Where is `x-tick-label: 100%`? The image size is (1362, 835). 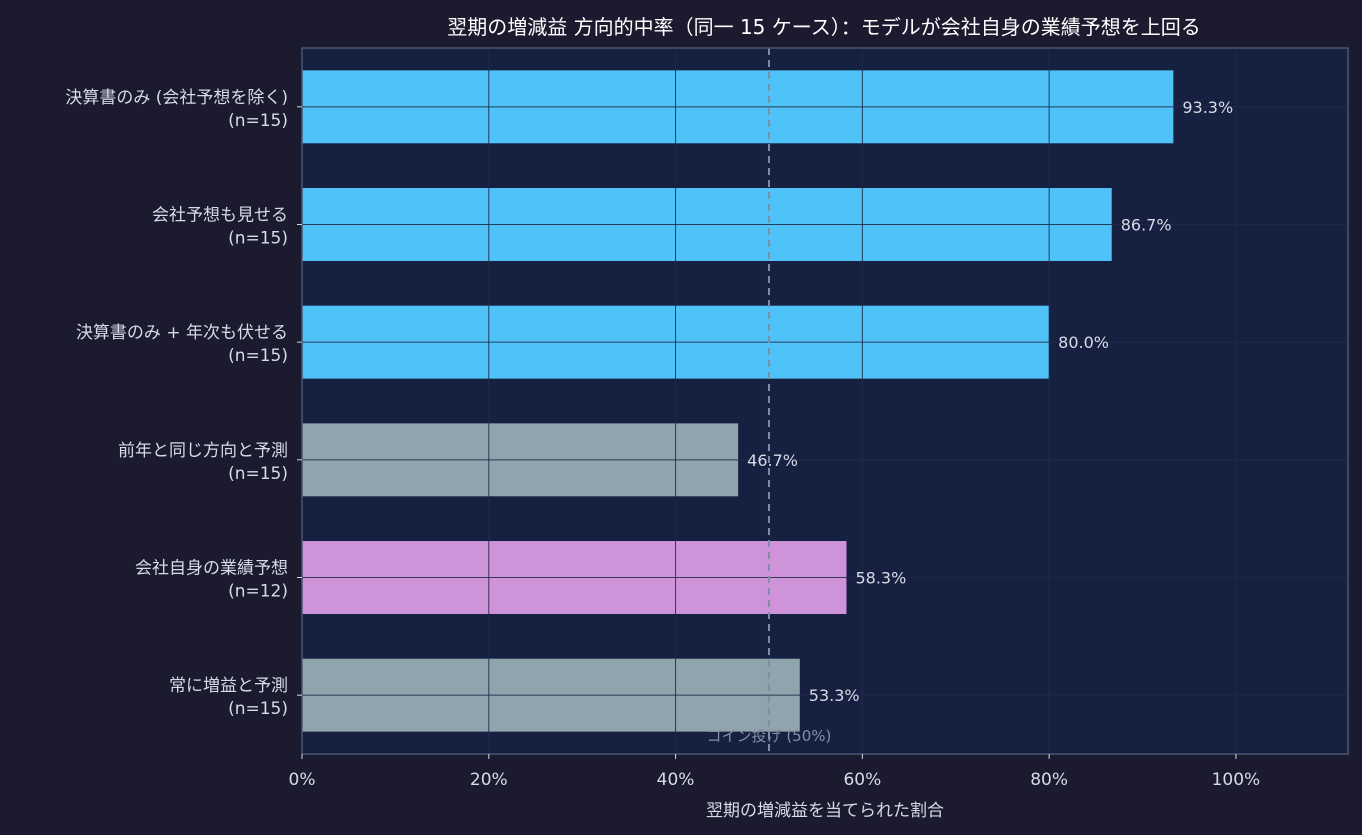
x-tick-label: 100% is located at coordinates (1236, 780).